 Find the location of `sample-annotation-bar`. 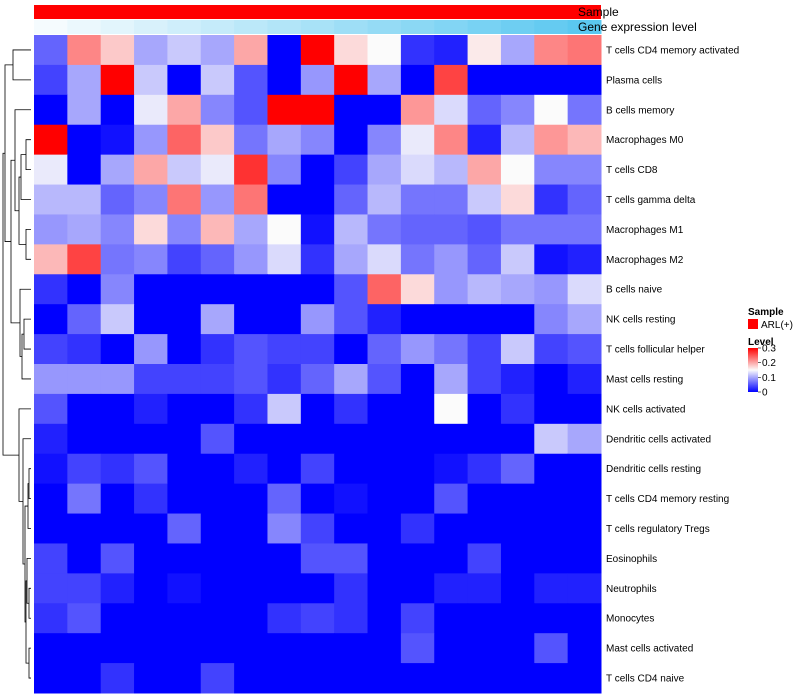

sample-annotation-bar is located at coordinates (317, 12).